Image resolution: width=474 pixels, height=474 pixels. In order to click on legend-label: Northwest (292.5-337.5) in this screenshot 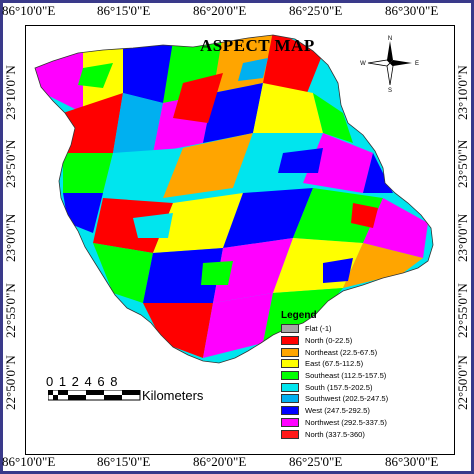, I will do `click(346, 422)`.